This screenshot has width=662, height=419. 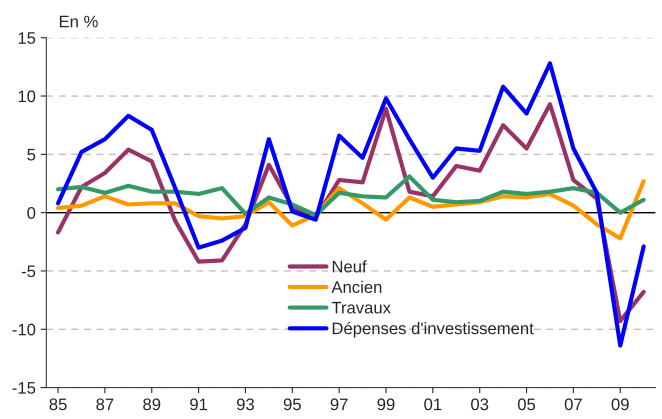 I want to click on x-tick-label: 03, so click(x=479, y=404).